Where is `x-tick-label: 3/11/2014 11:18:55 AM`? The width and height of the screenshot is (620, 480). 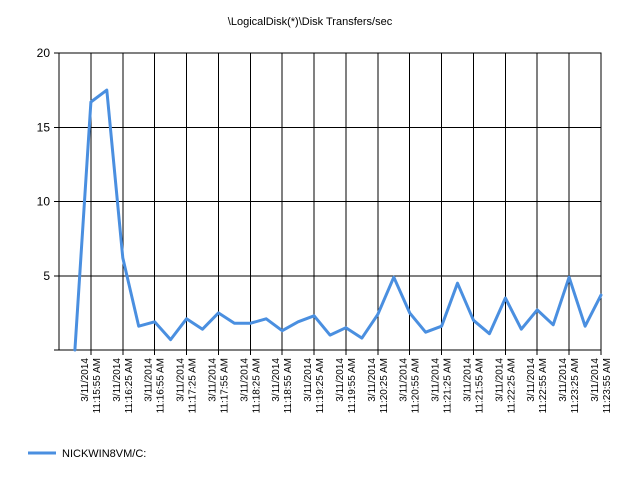 x-tick-label: 3/11/2014 11:18:55 AM is located at coordinates (282, 386).